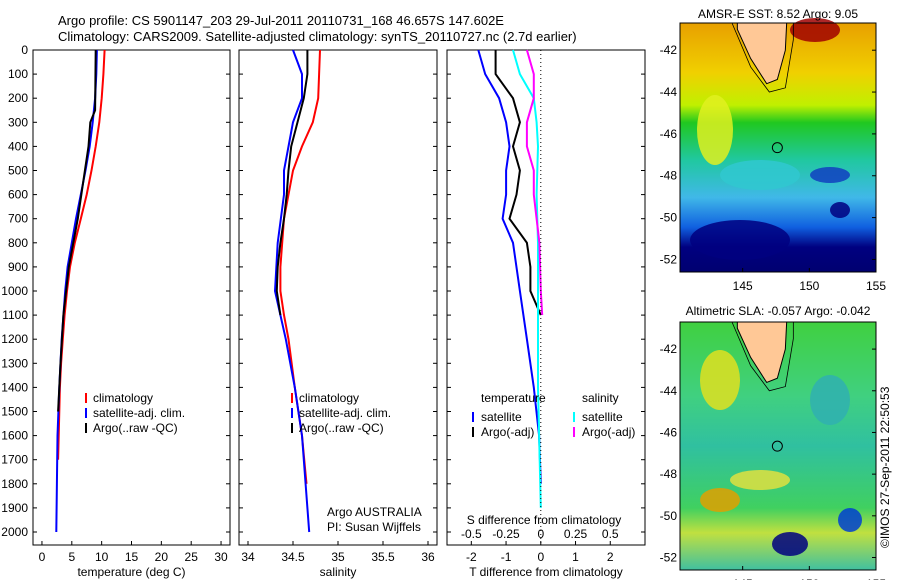 The height and width of the screenshot is (580, 900). What do you see at coordinates (221, 557) in the screenshot?
I see `x-tick-label: 30` at bounding box center [221, 557].